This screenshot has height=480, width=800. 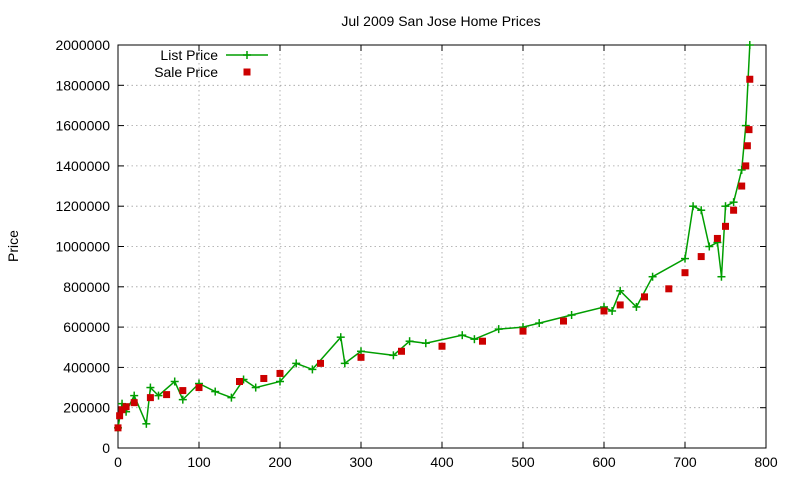 What do you see at coordinates (186, 72) in the screenshot?
I see `legend-label-sale-price: Sale Price` at bounding box center [186, 72].